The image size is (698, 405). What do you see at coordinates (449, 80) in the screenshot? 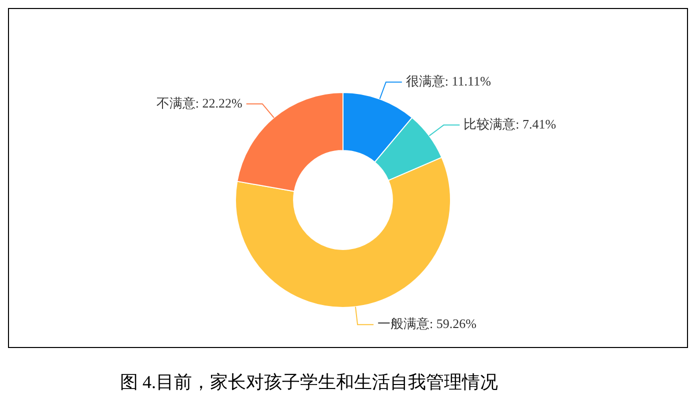
I see `slice-label: 很满意: 11.11%` at bounding box center [449, 80].